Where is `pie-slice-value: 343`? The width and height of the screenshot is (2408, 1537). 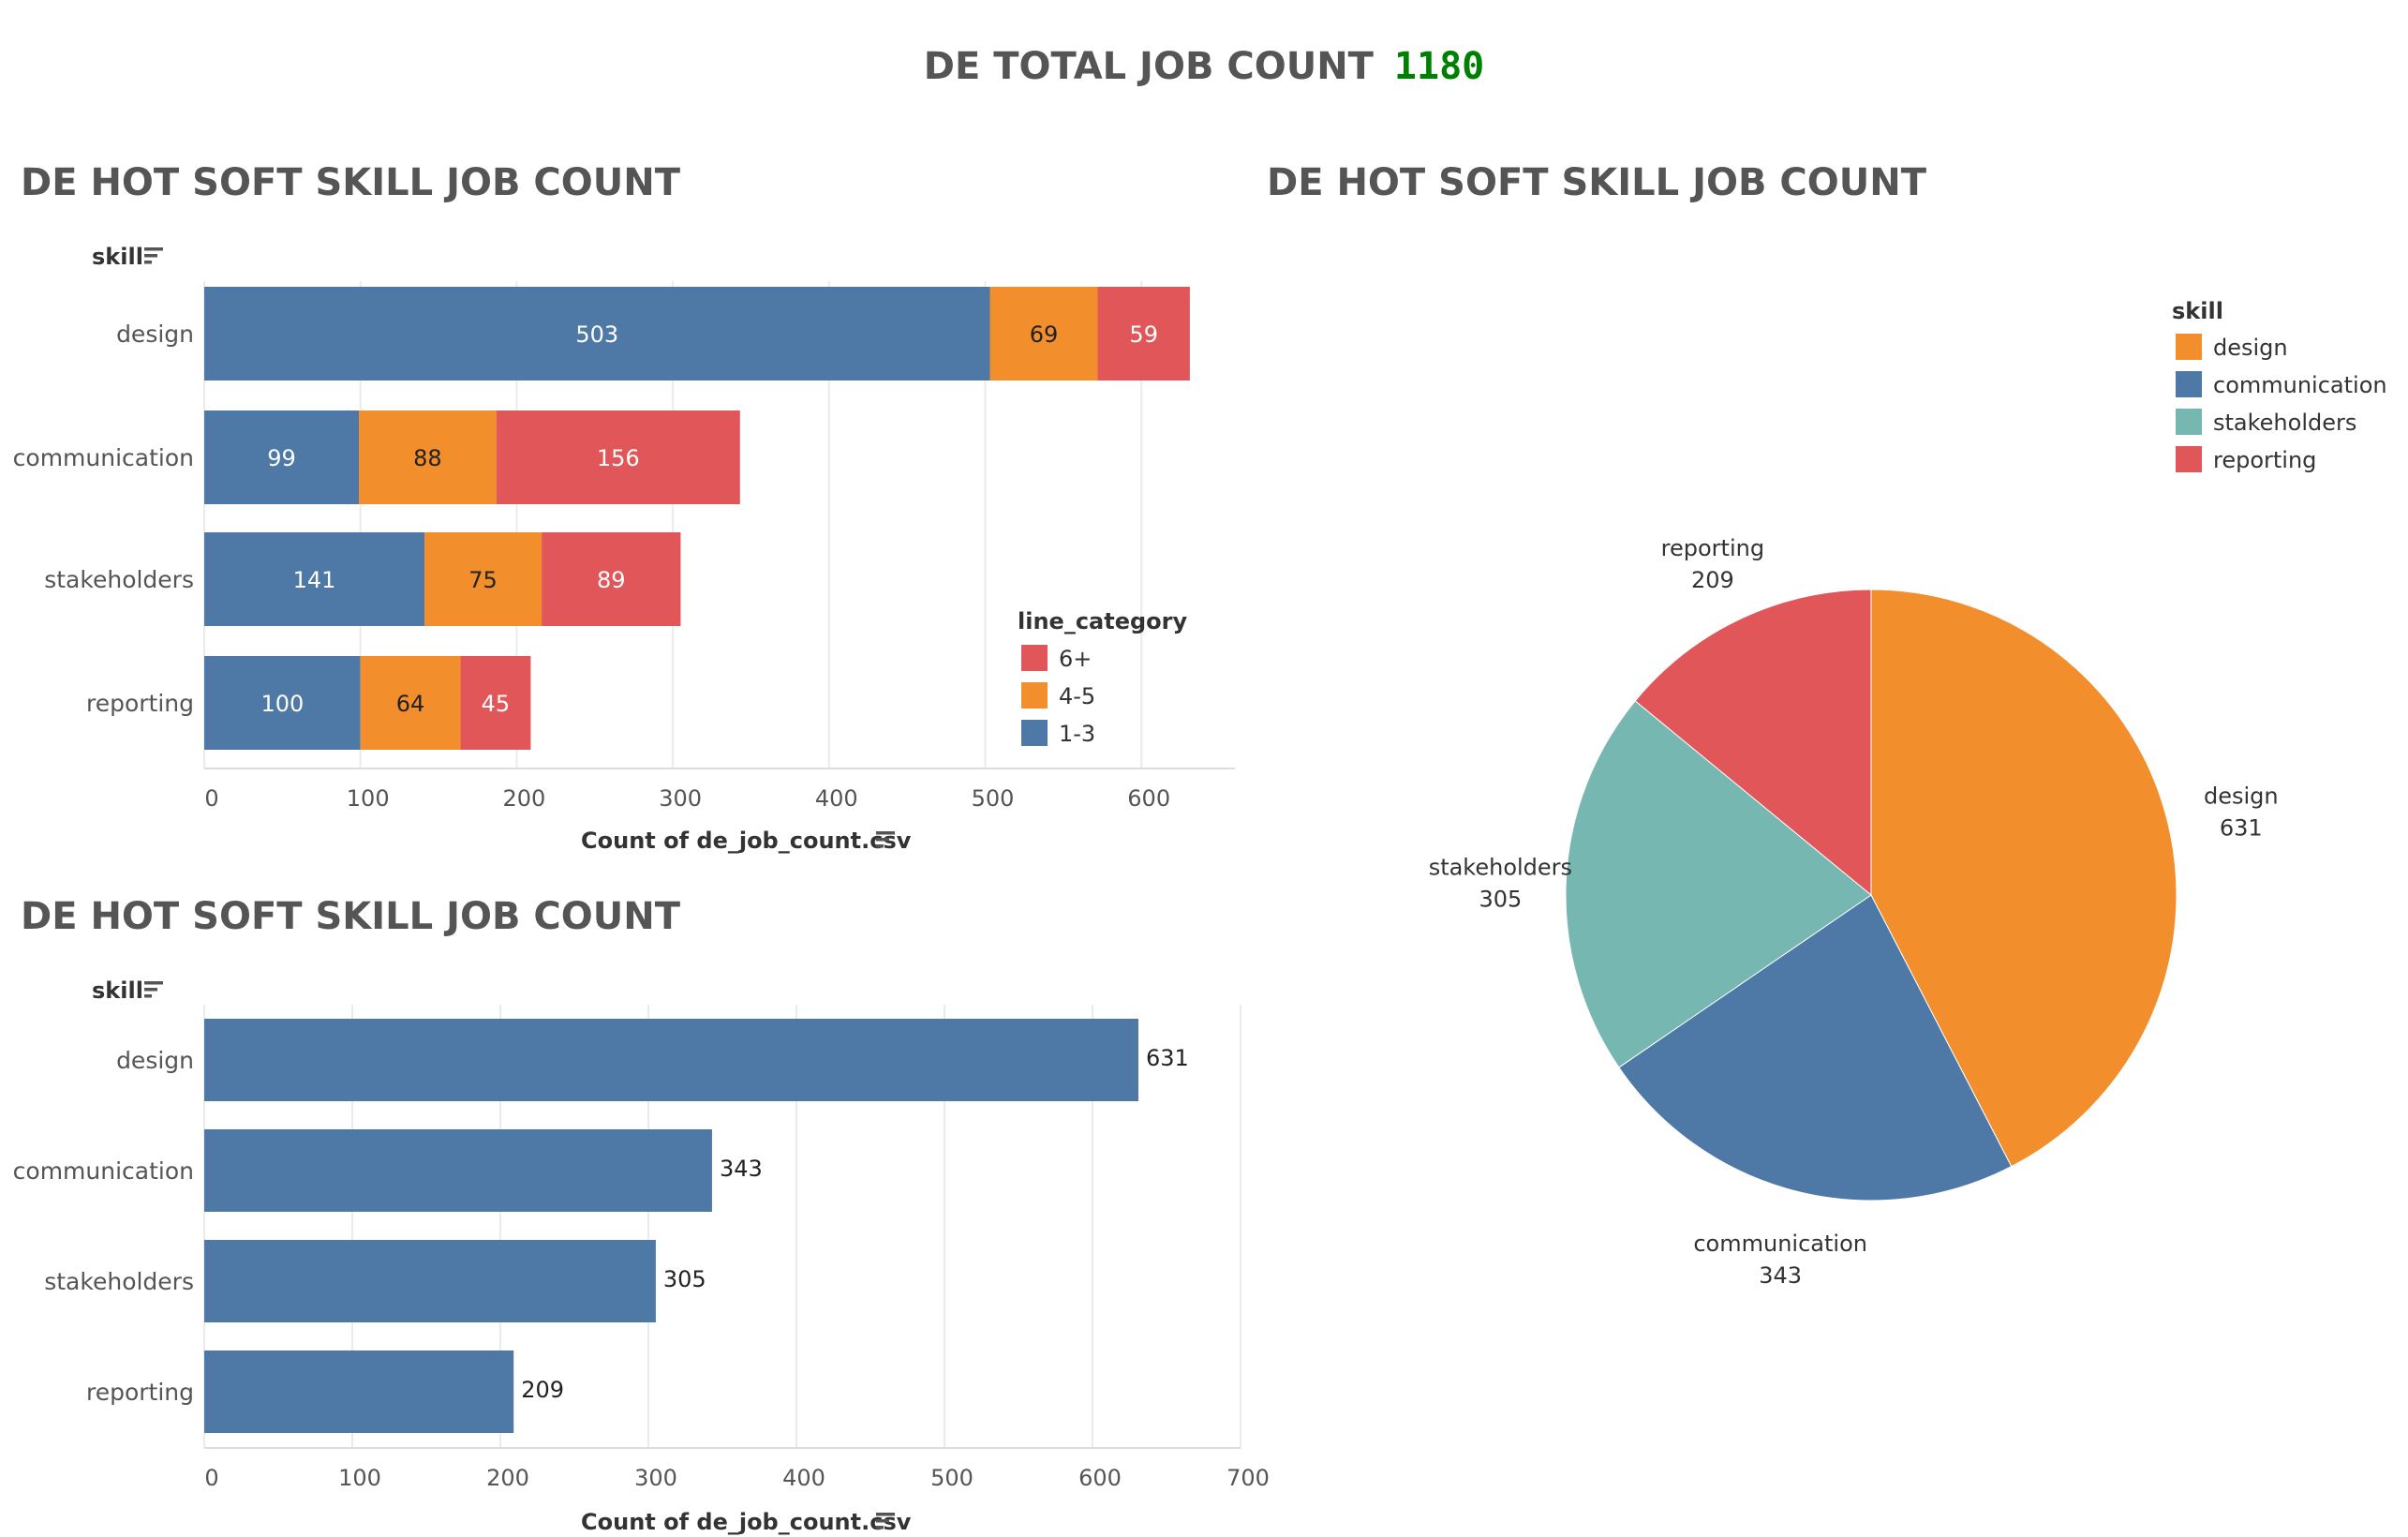 pie-slice-value: 343 is located at coordinates (1780, 1275).